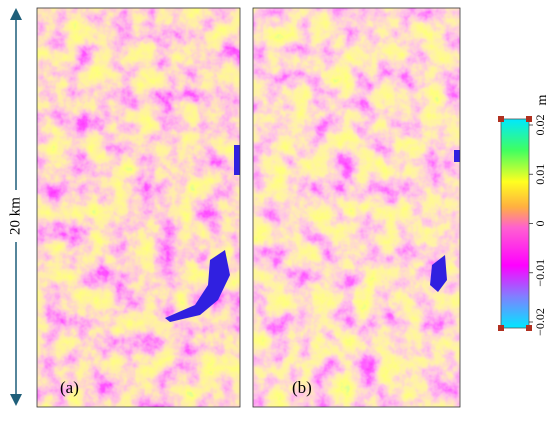 This screenshot has width=550, height=421. I want to click on tick-label: 0.01, so click(540, 174).